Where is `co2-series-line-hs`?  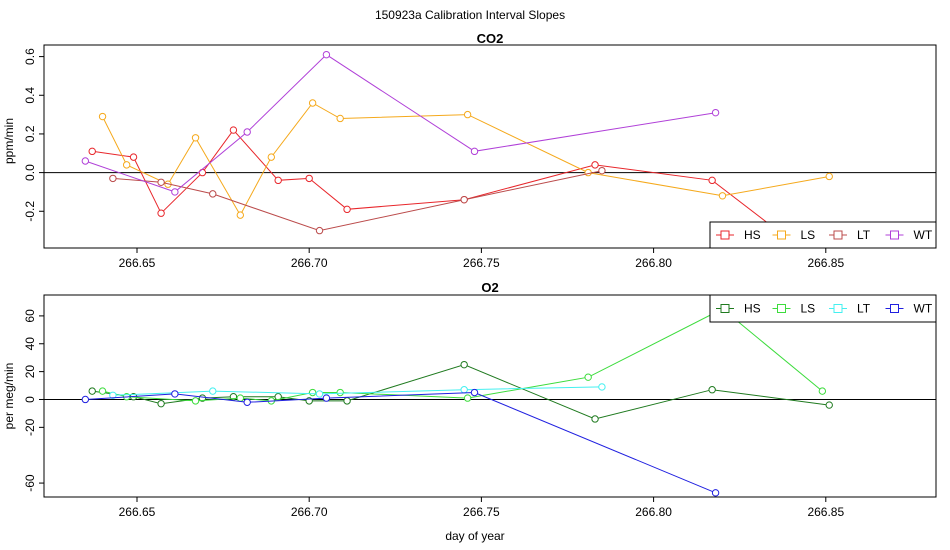 co2-series-line-hs is located at coordinates (435, 180).